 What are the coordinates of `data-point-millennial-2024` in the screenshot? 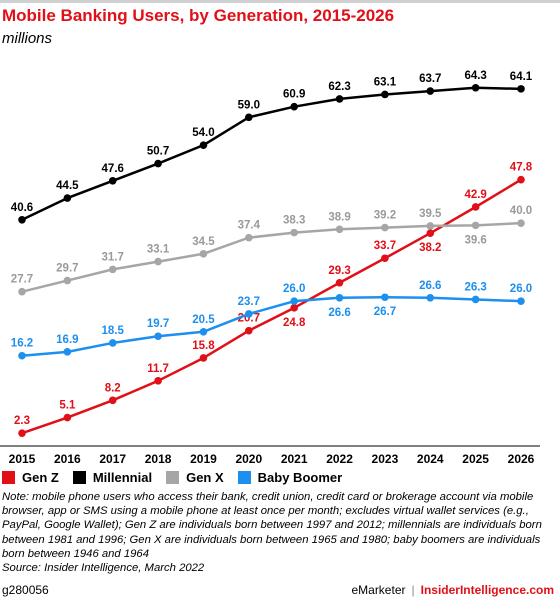 It's located at (430, 91).